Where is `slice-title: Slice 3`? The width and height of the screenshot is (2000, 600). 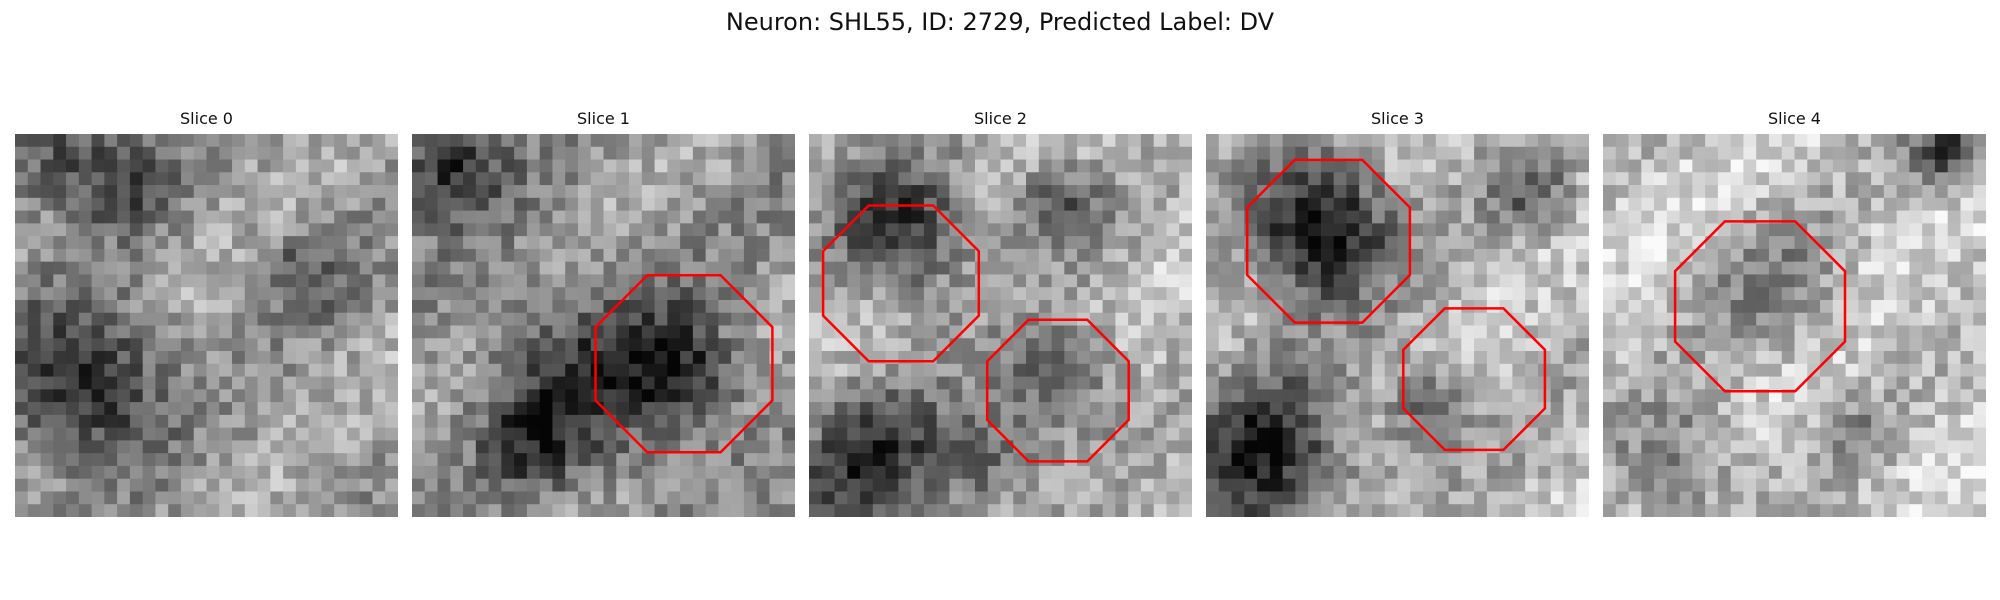
slice-title: Slice 3 is located at coordinates (1397, 118).